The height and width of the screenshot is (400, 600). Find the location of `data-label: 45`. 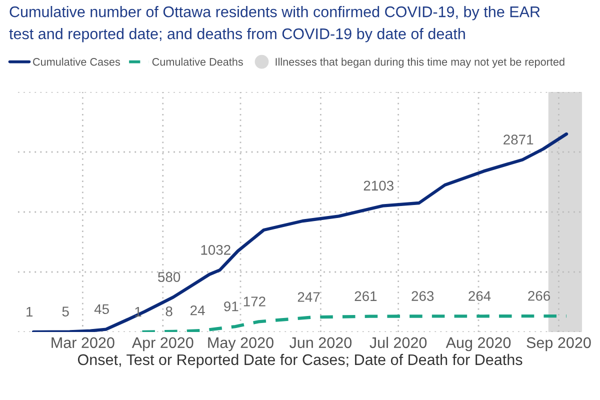

data-label: 45 is located at coordinates (101, 309).